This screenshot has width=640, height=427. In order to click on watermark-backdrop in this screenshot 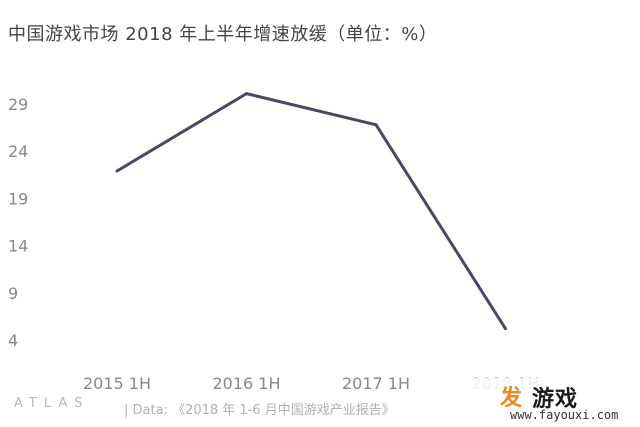, I will do `click(534, 402)`.